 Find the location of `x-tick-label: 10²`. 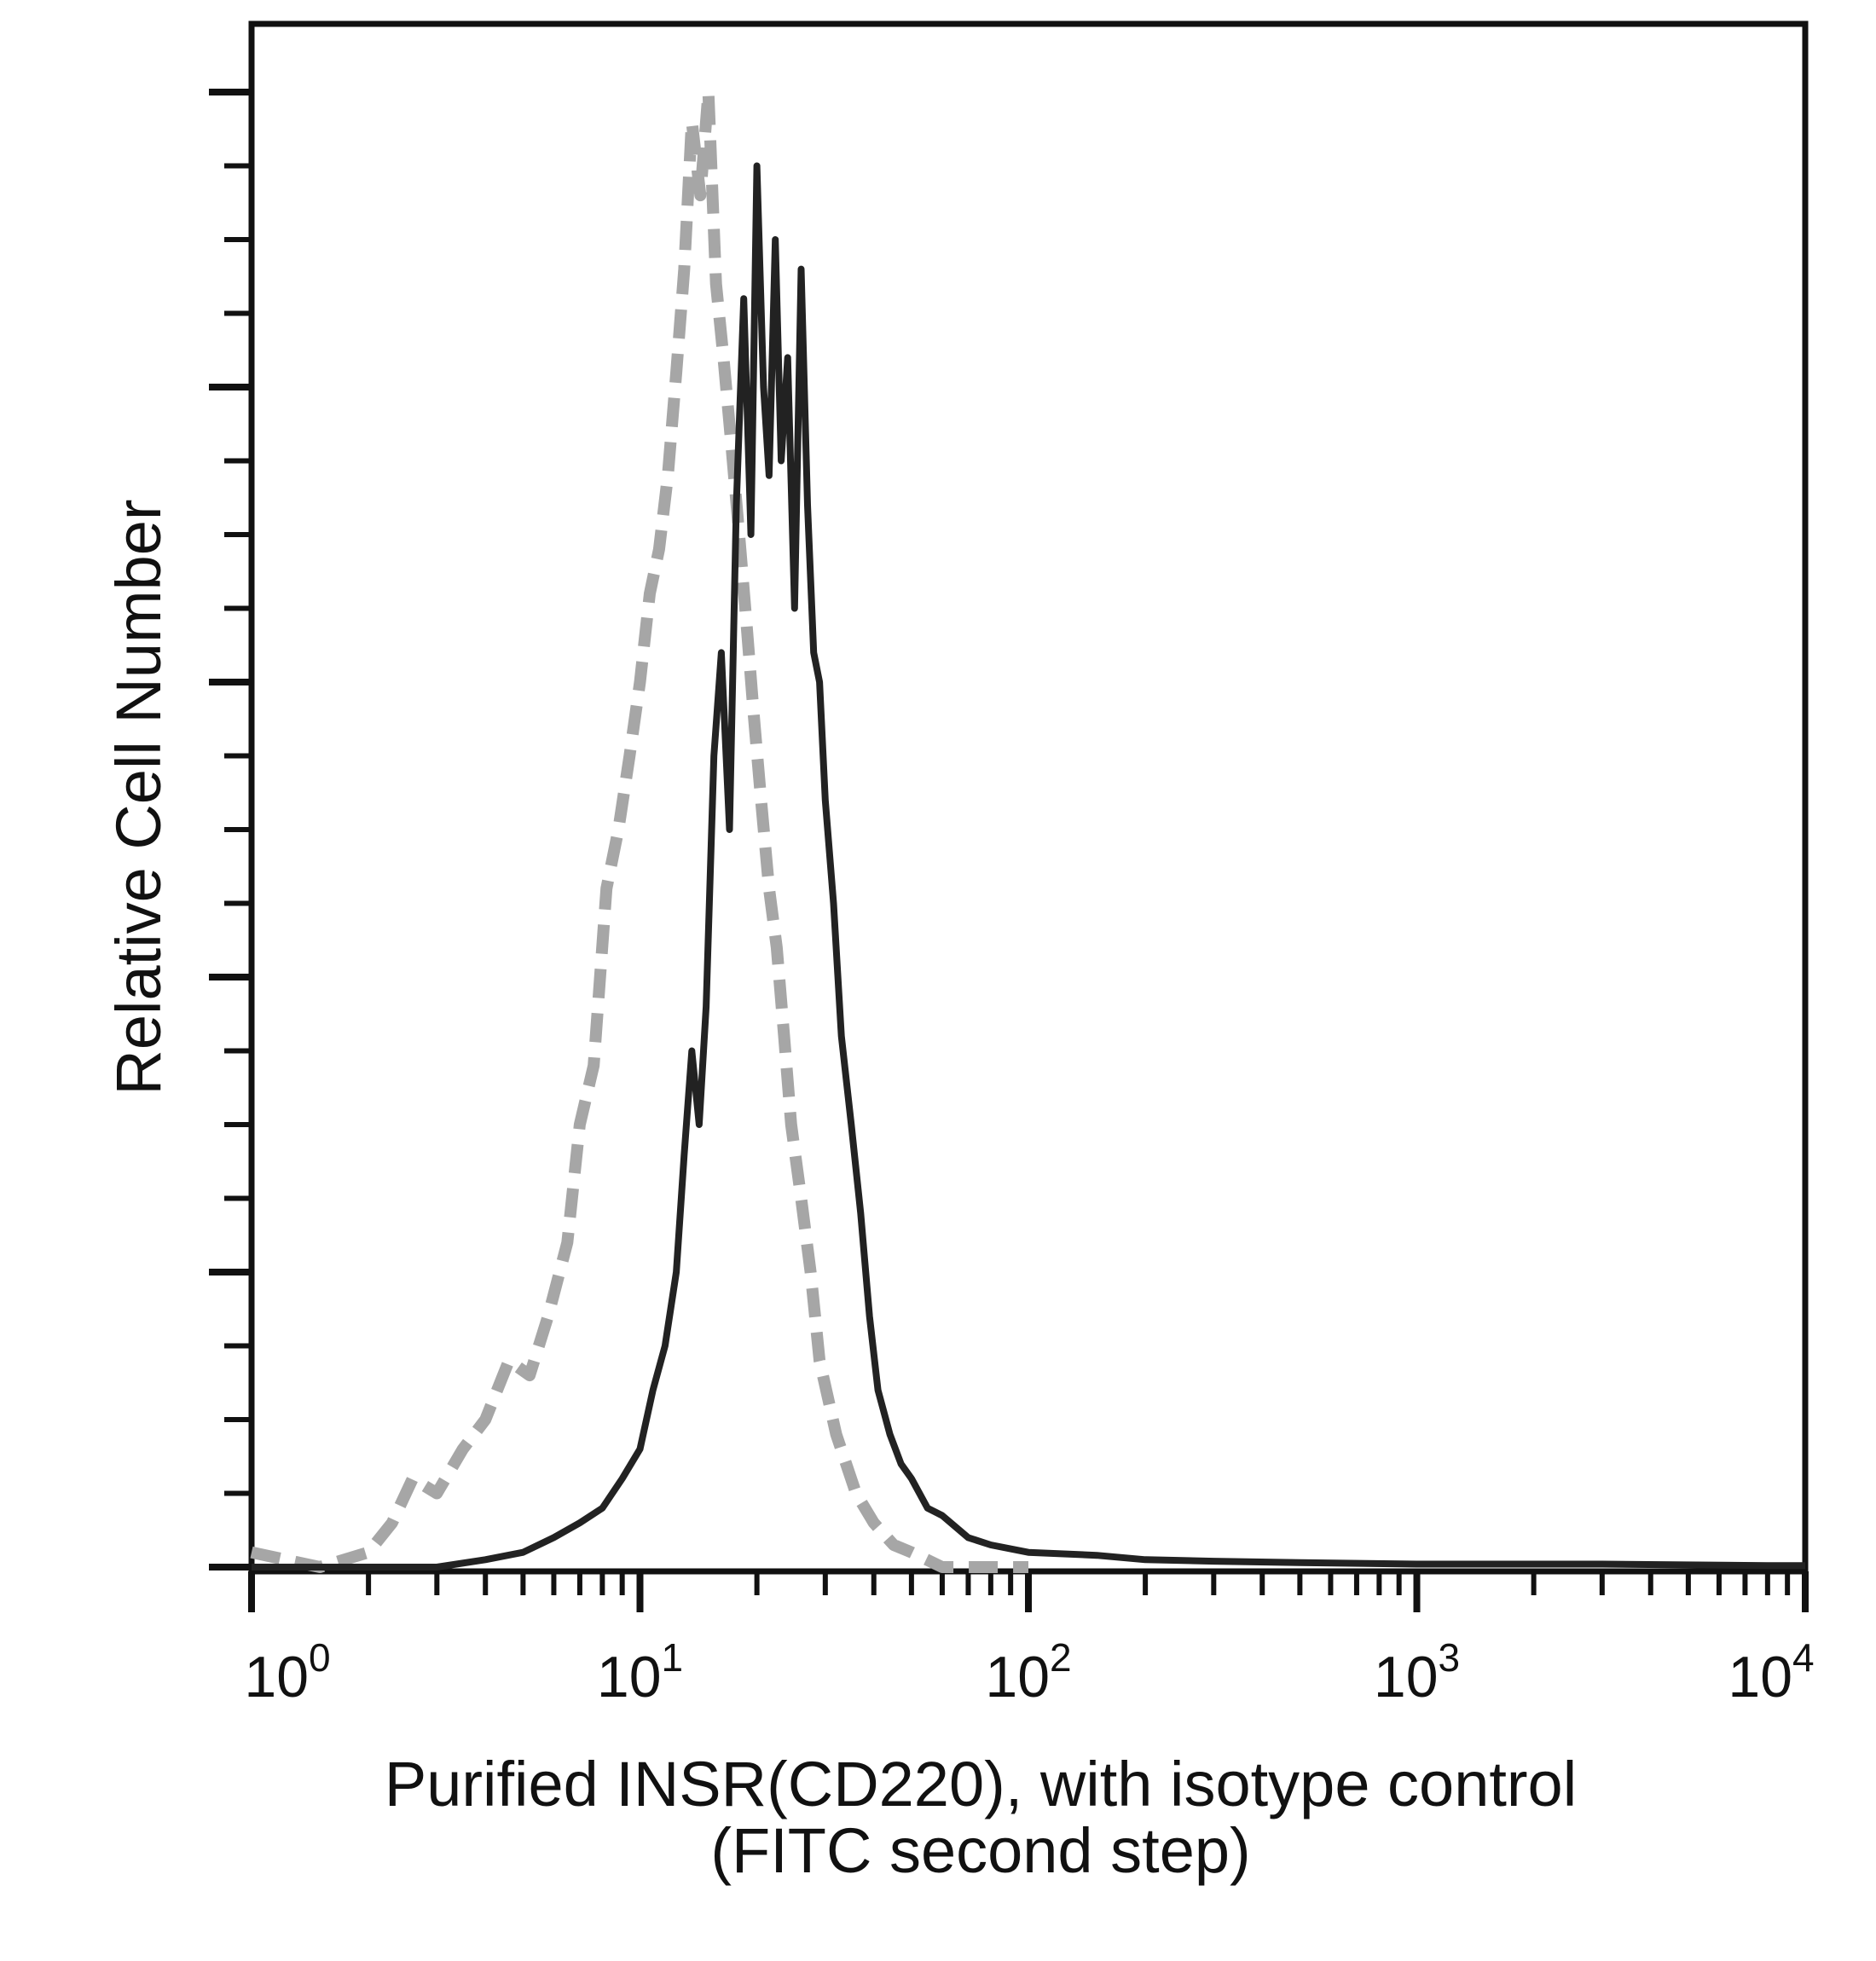

x-tick-label: 10² is located at coordinates (1028, 1672).